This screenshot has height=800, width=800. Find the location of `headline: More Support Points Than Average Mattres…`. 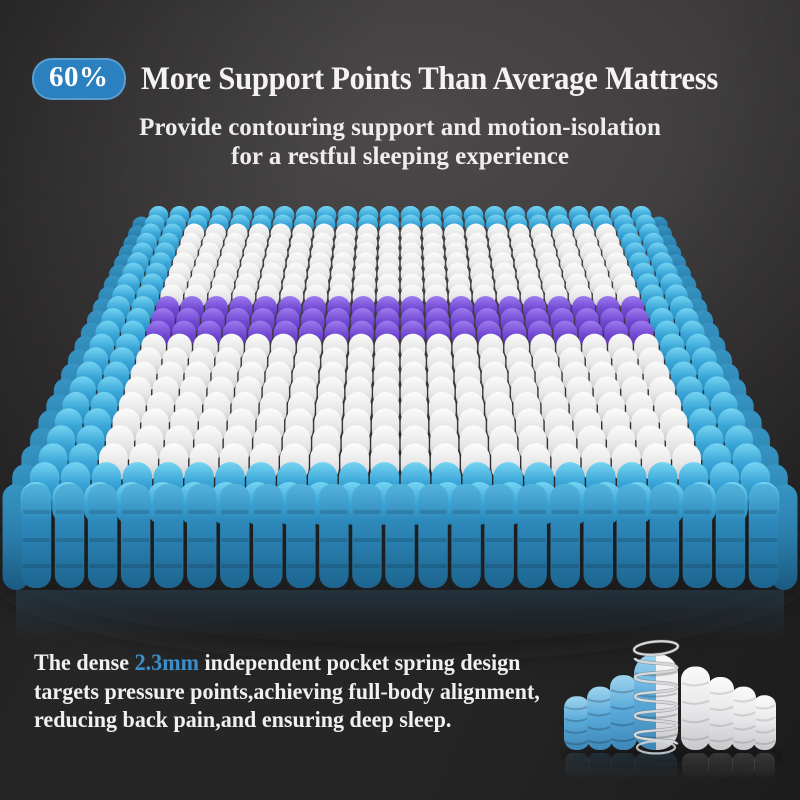

headline: More Support Points Than Average Mattres… is located at coordinates (429, 78).